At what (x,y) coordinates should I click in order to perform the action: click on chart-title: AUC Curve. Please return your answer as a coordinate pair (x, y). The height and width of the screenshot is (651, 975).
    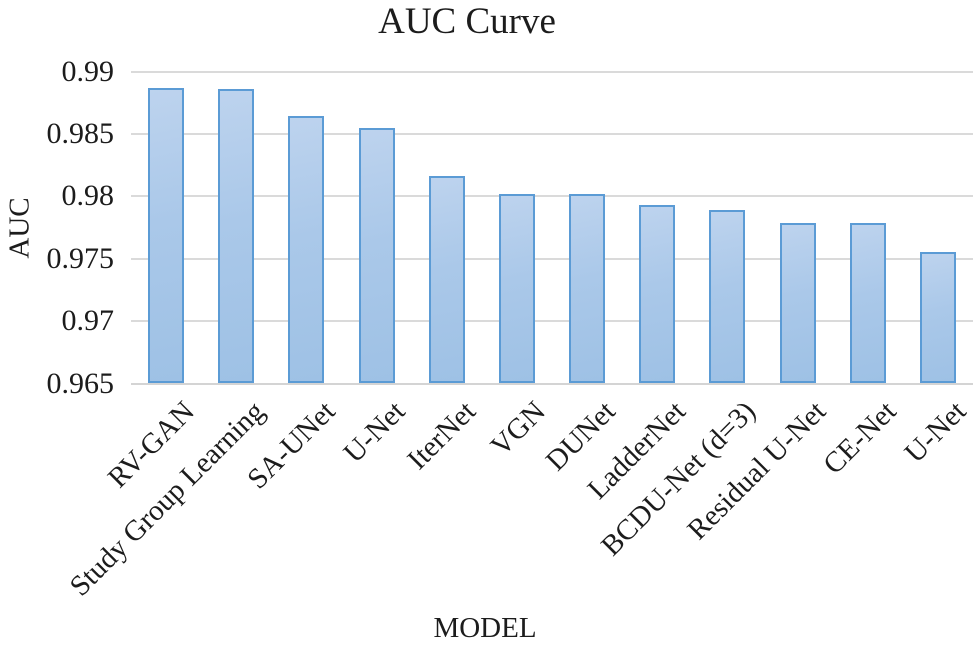
    Looking at the image, I should click on (467, 21).